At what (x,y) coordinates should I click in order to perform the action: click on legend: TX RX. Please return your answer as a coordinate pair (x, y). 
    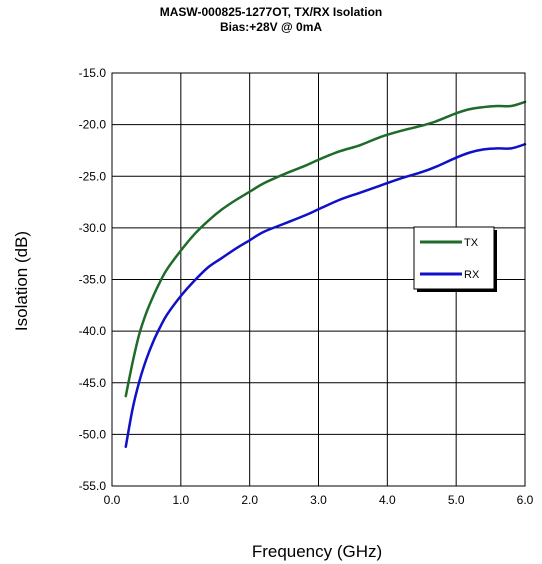
    Looking at the image, I should click on (455, 259).